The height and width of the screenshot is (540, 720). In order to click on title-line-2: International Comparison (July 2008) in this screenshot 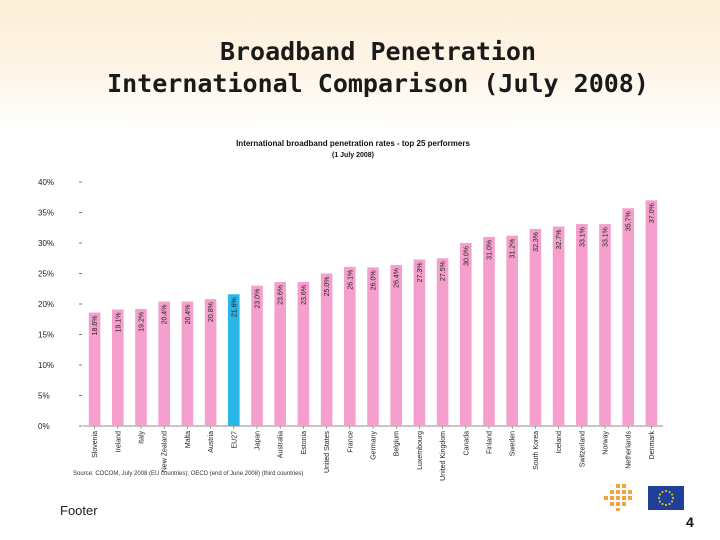, I will do `click(378, 83)`.